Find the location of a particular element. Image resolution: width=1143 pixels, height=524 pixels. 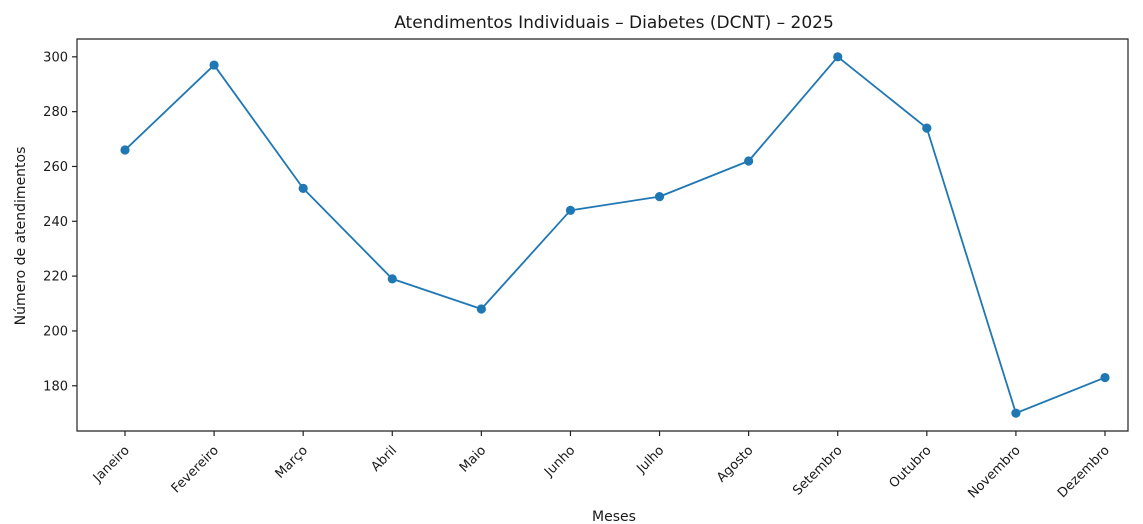

x-tick-label: Março is located at coordinates (292, 462).